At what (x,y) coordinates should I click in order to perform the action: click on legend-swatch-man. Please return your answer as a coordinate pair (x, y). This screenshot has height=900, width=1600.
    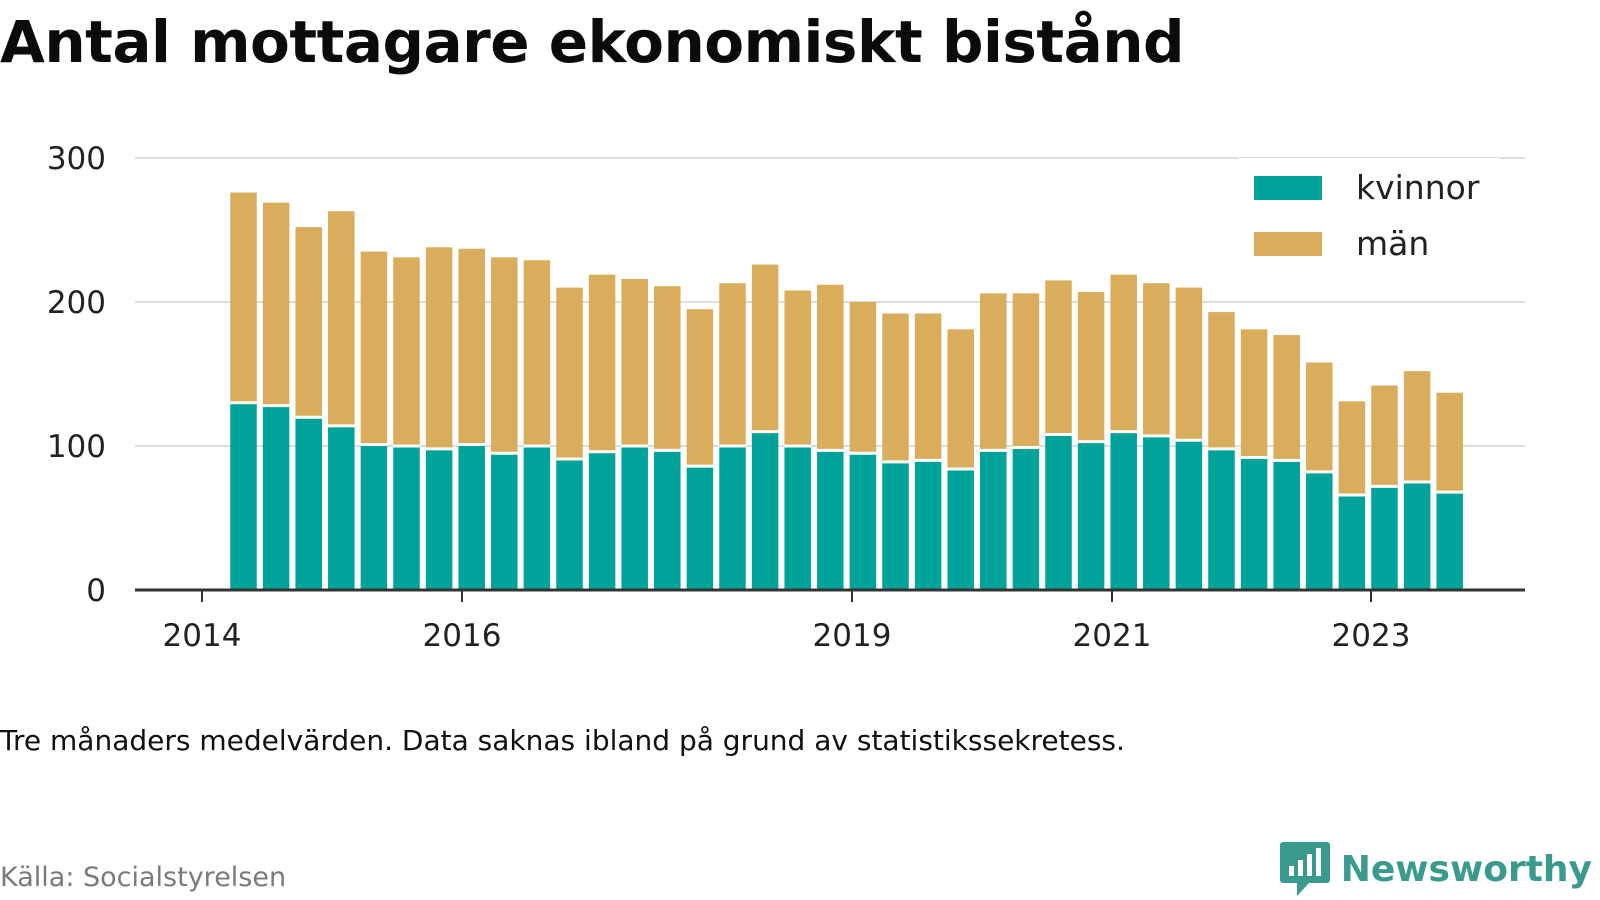
    Looking at the image, I should click on (1288, 244).